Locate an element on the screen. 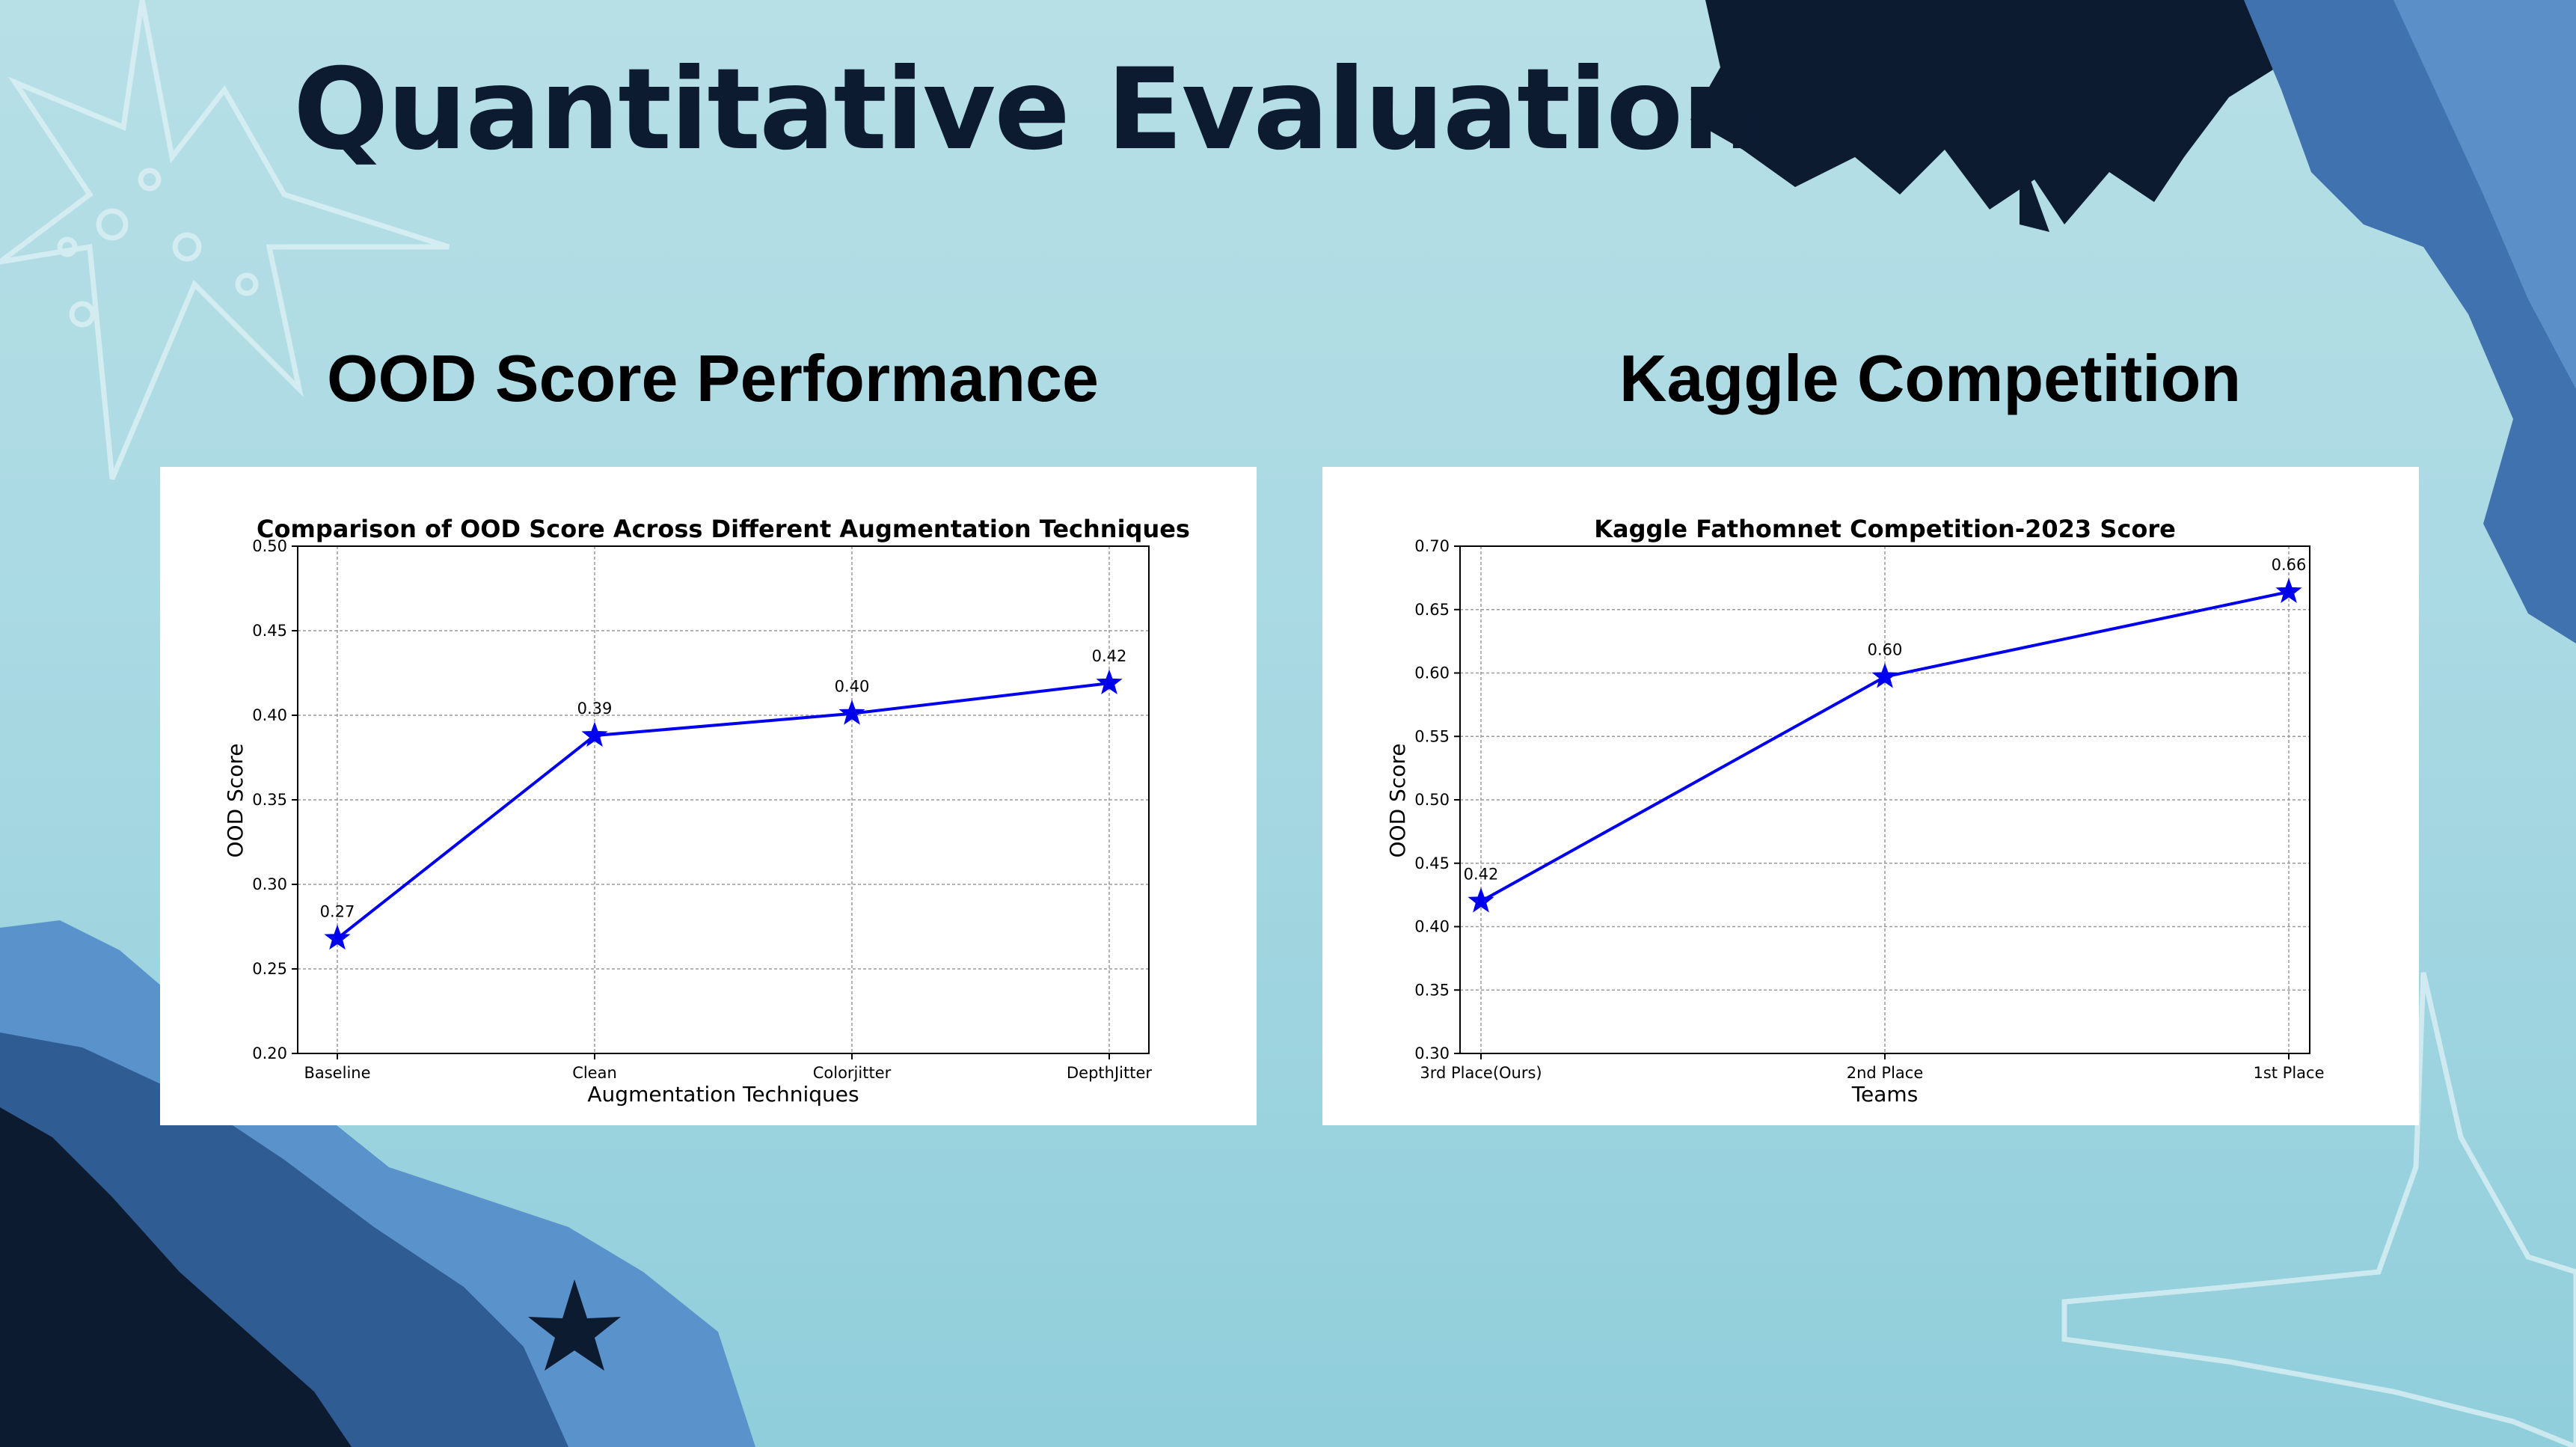 The width and height of the screenshot is (2576, 1447). x-tick-label: DepthJitter is located at coordinates (1109, 1073).